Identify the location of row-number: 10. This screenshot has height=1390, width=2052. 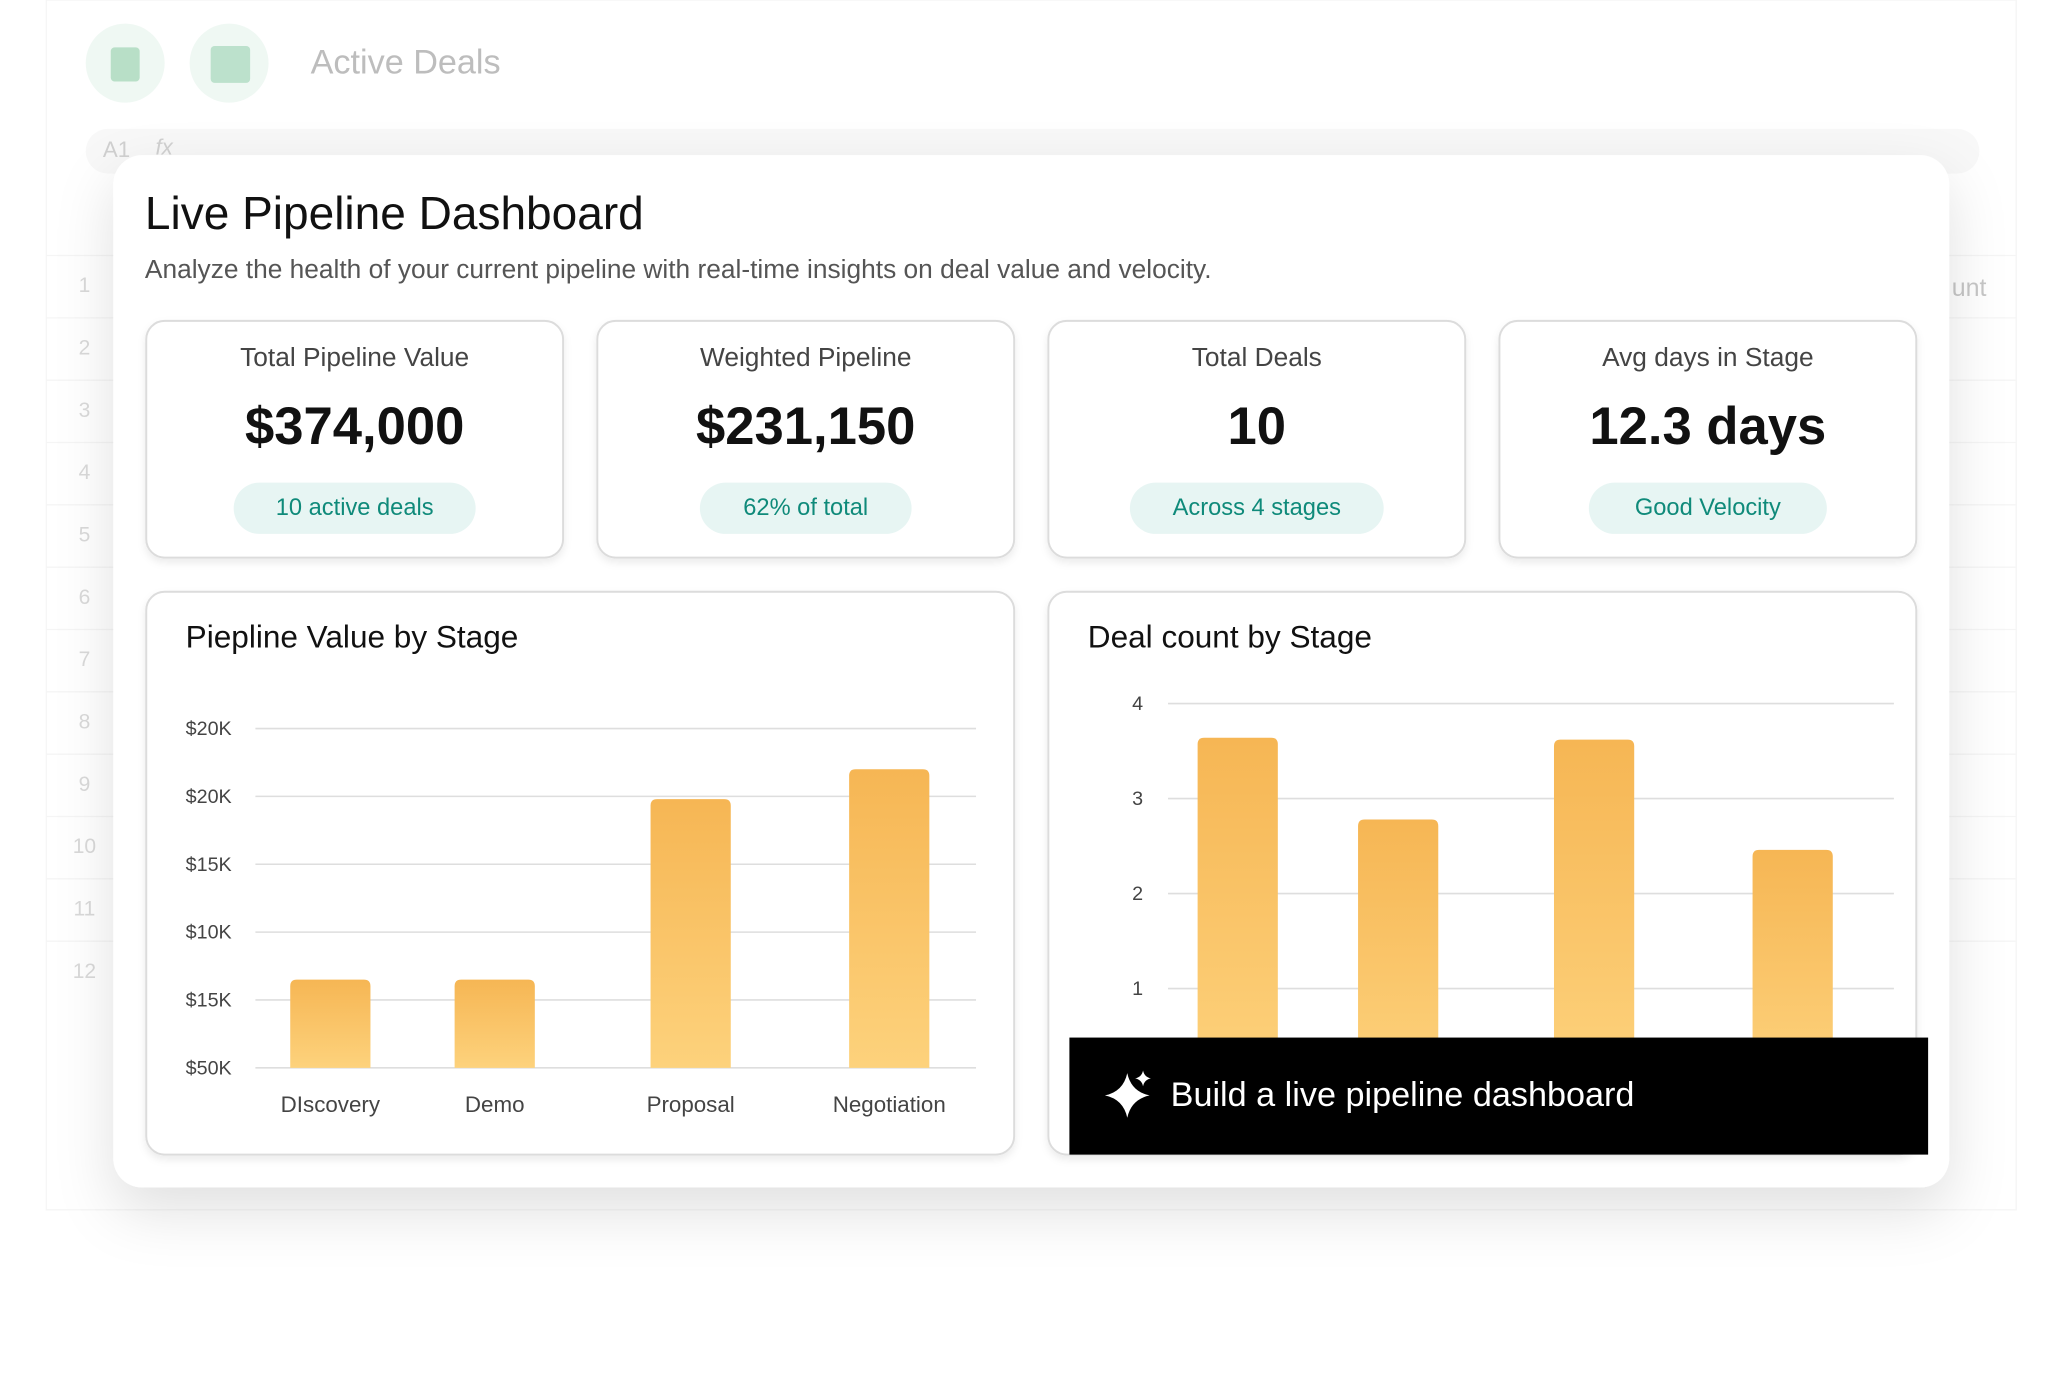
(84, 846).